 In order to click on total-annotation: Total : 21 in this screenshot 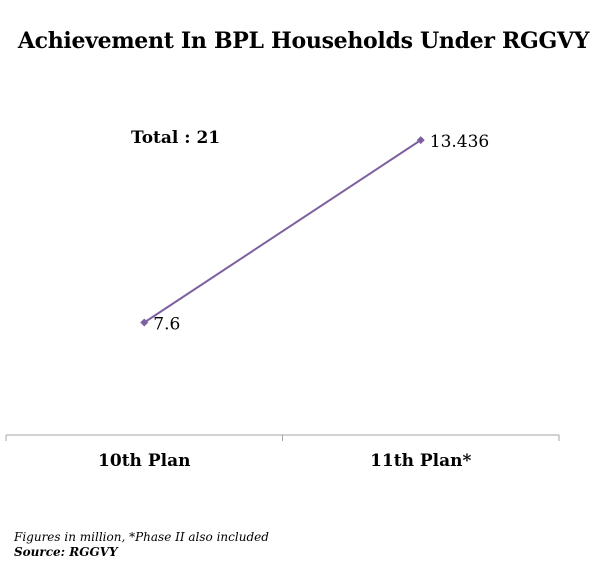, I will do `click(176, 138)`.